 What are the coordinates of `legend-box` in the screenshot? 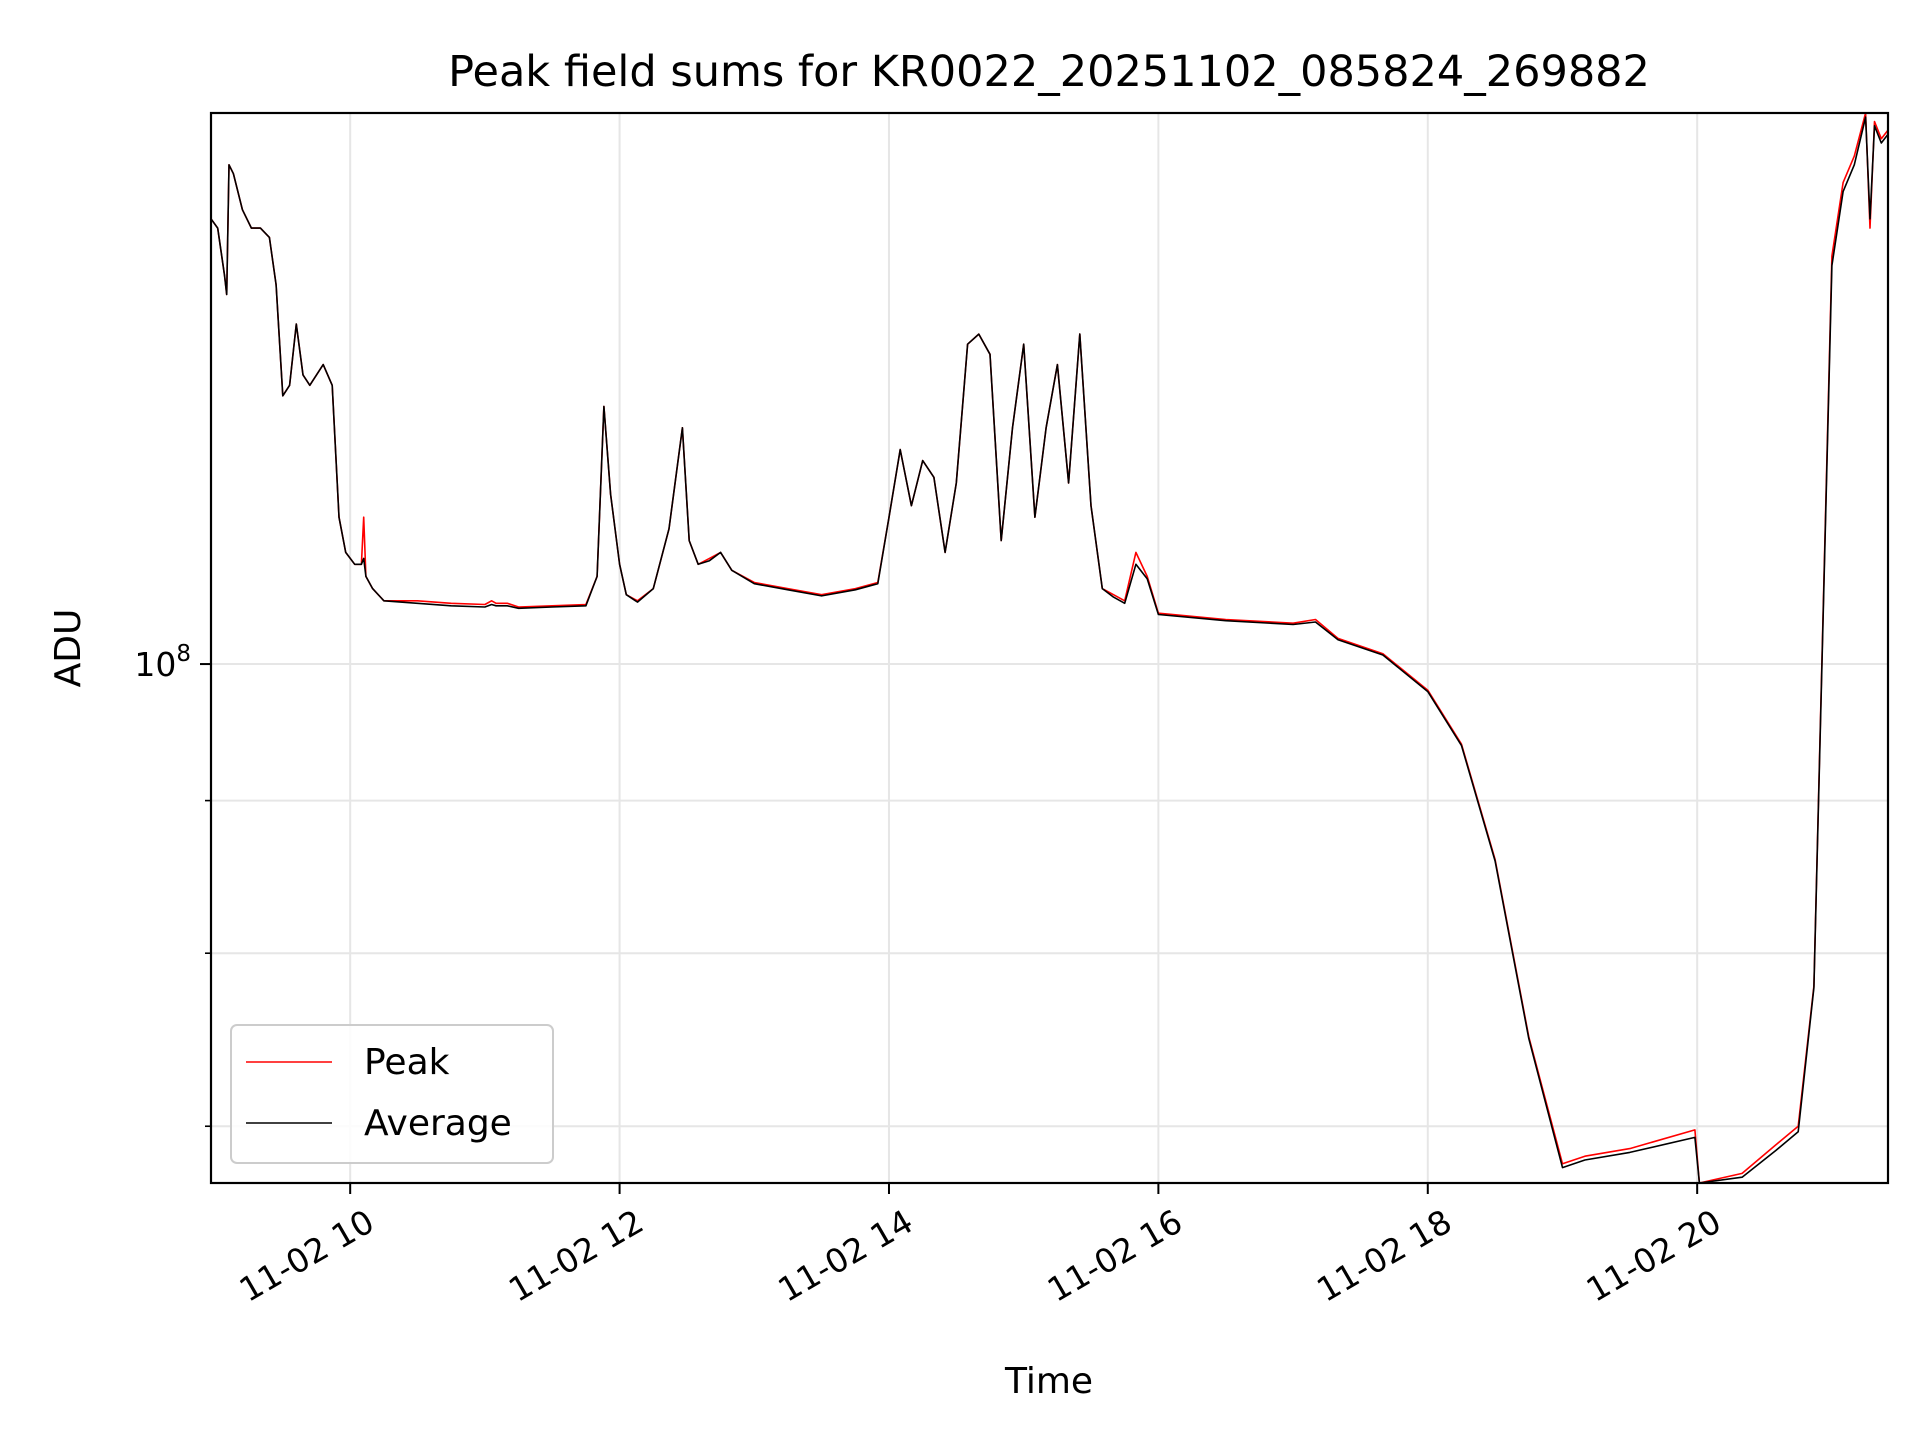 It's located at (392, 1094).